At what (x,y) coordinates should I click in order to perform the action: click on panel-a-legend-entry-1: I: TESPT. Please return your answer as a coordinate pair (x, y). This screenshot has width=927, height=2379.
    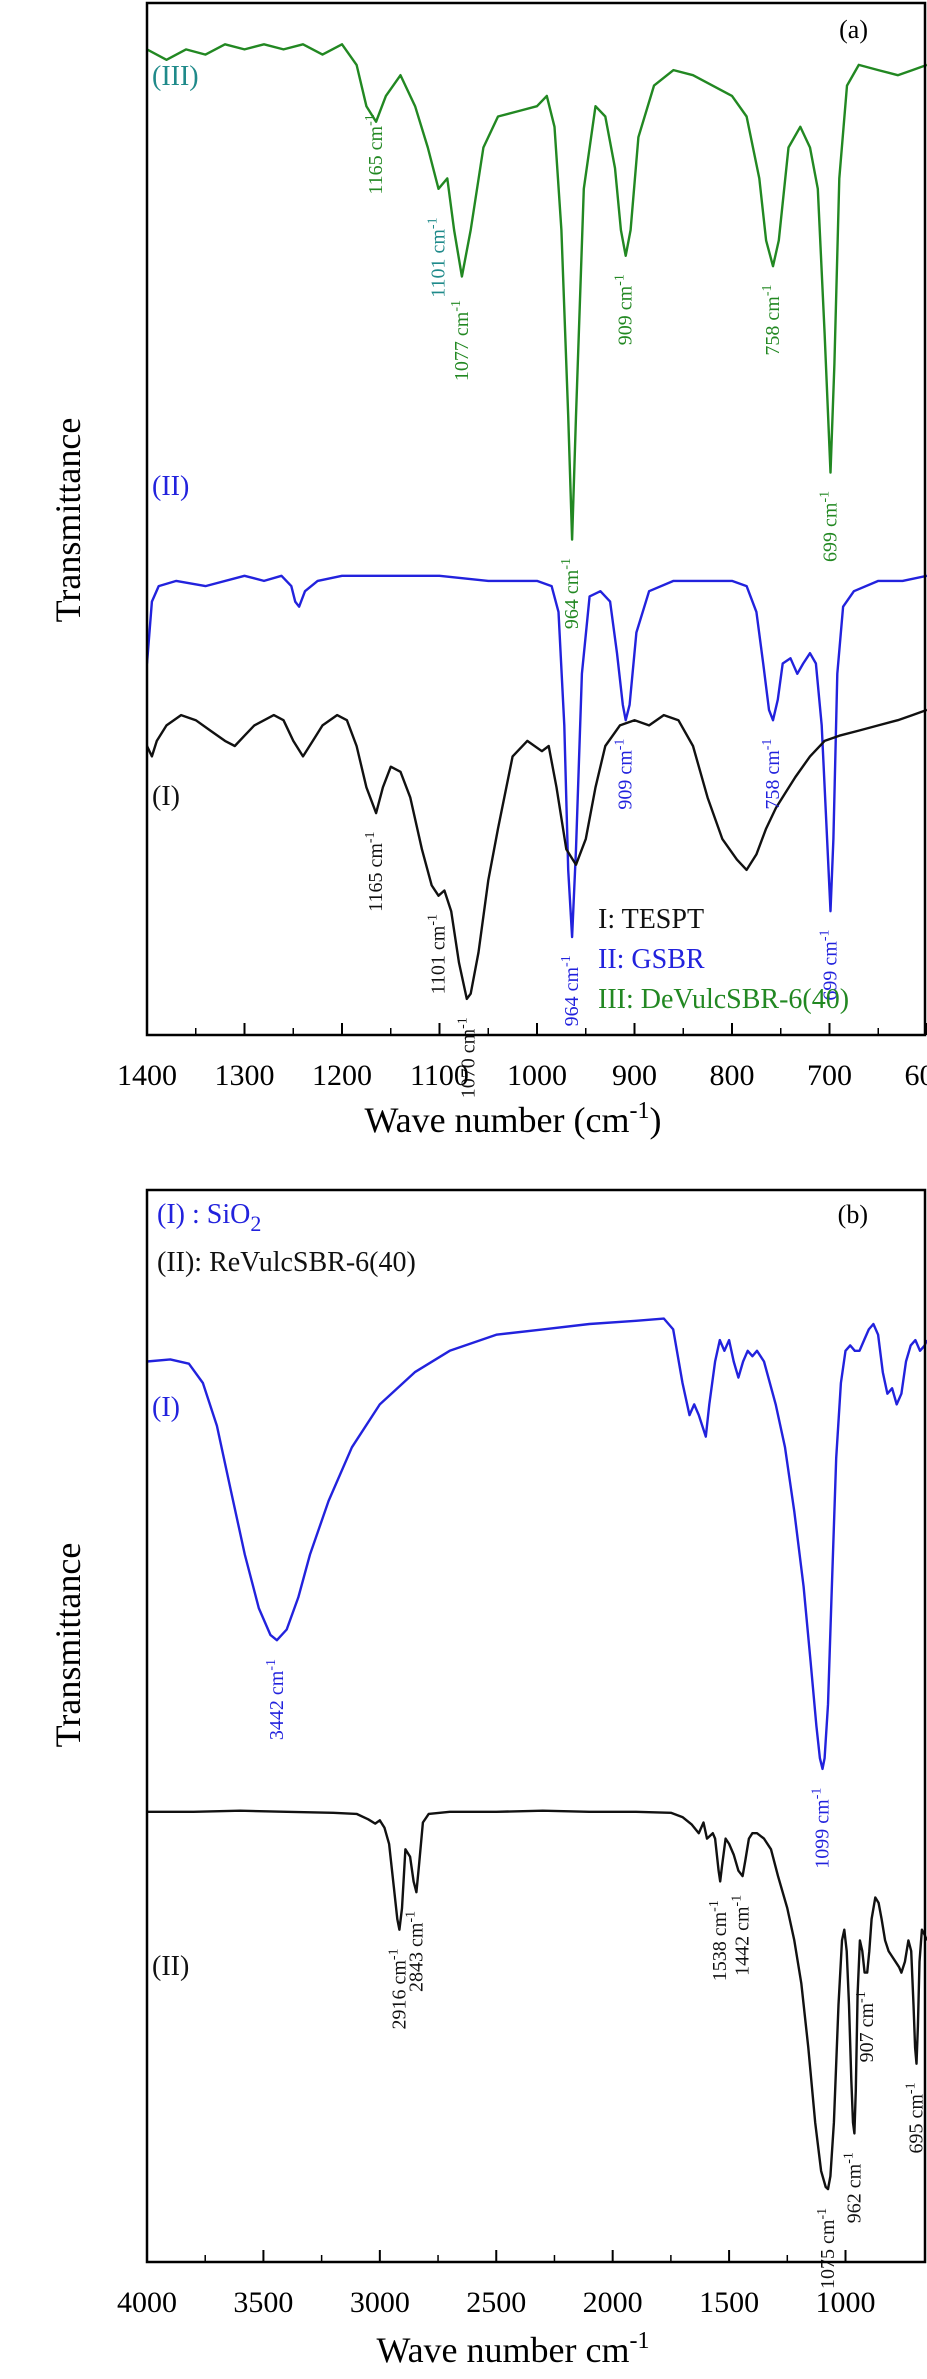
    Looking at the image, I should click on (651, 919).